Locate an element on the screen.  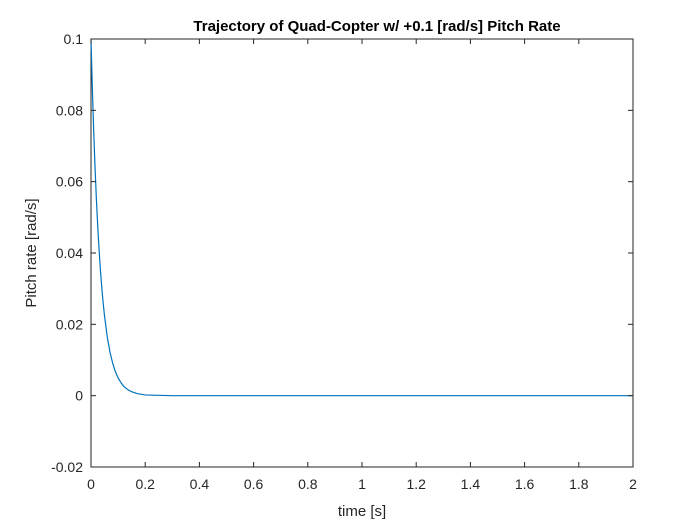
x-tick-label: 0 is located at coordinates (91, 484).